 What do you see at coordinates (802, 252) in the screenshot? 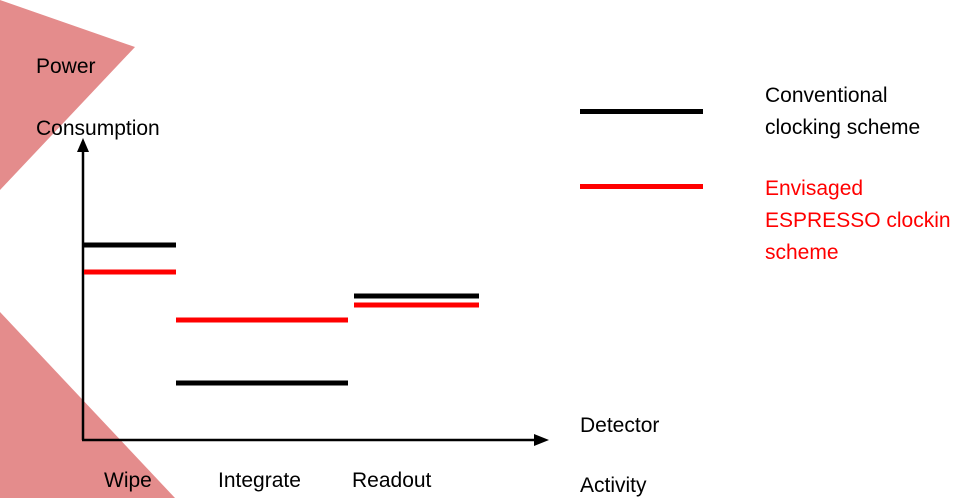
I see `legend-label-line: scheme` at bounding box center [802, 252].